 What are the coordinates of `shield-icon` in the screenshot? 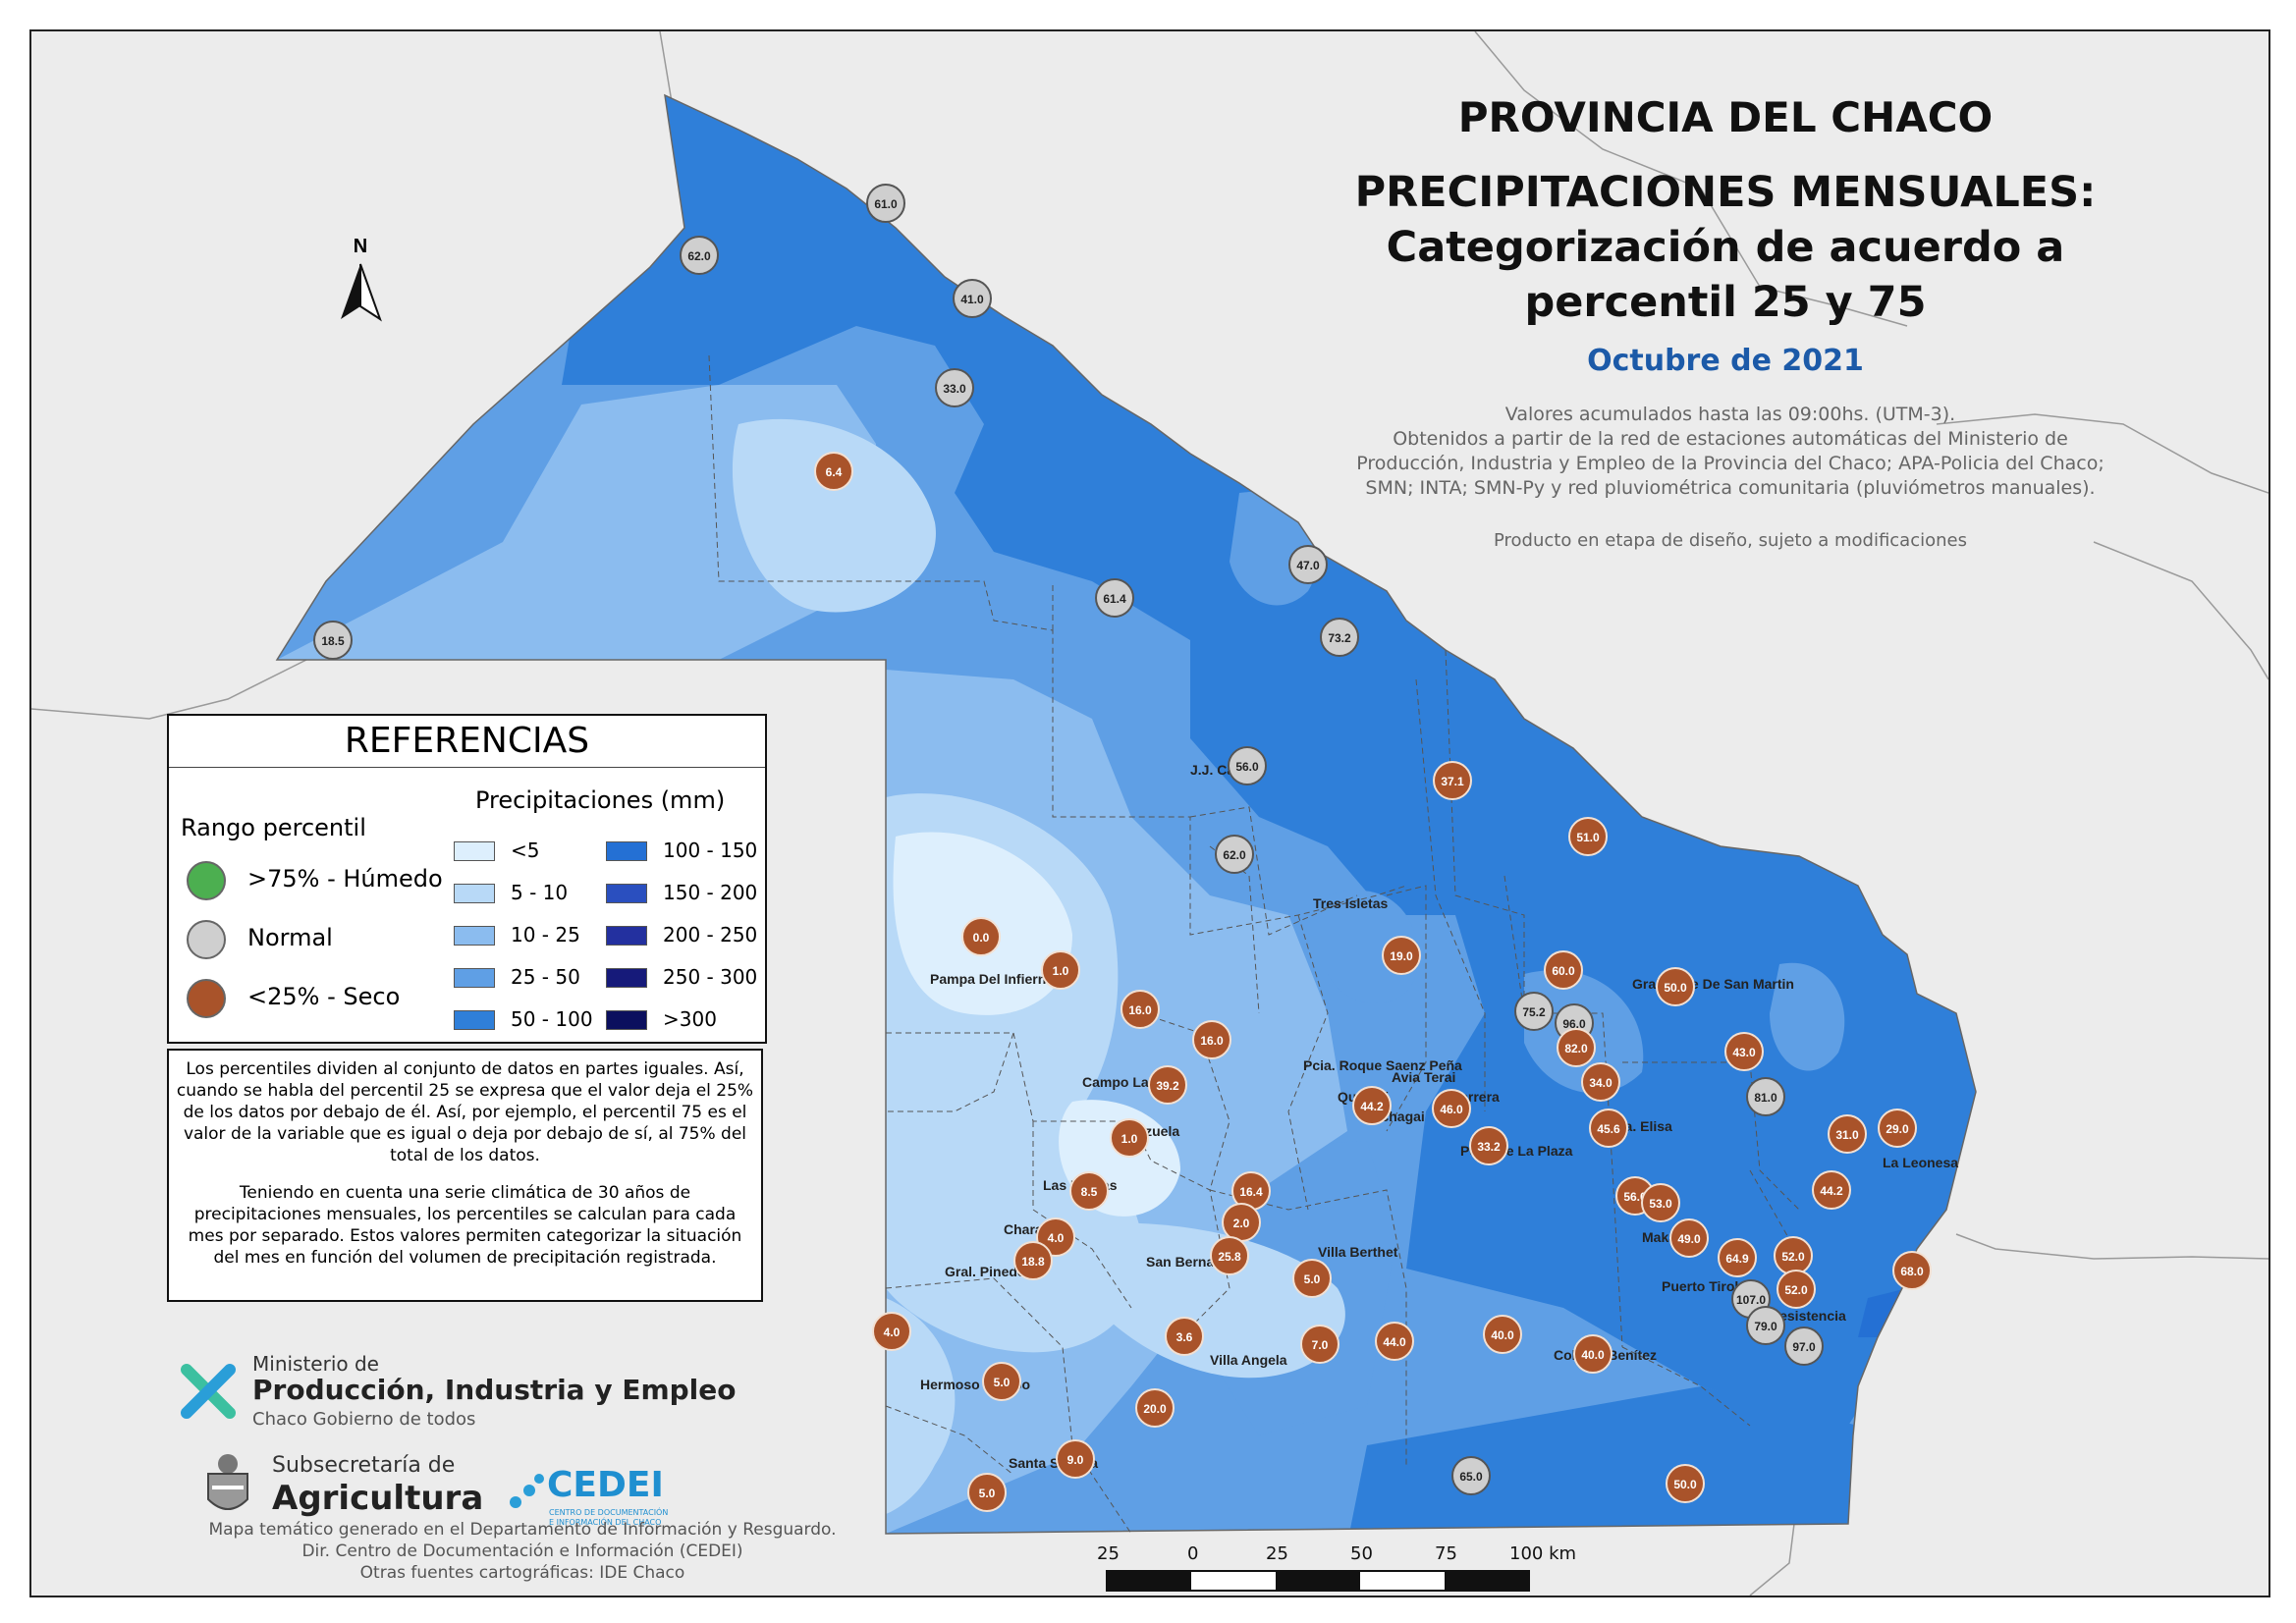 It's located at (227, 1482).